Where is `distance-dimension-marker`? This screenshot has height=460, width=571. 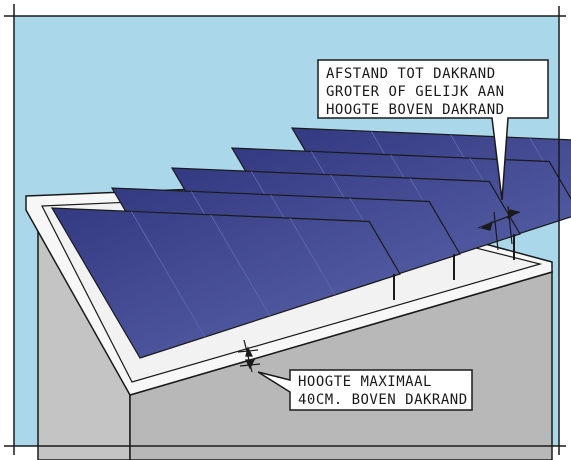
distance-dimension-marker is located at coordinates (499, 228).